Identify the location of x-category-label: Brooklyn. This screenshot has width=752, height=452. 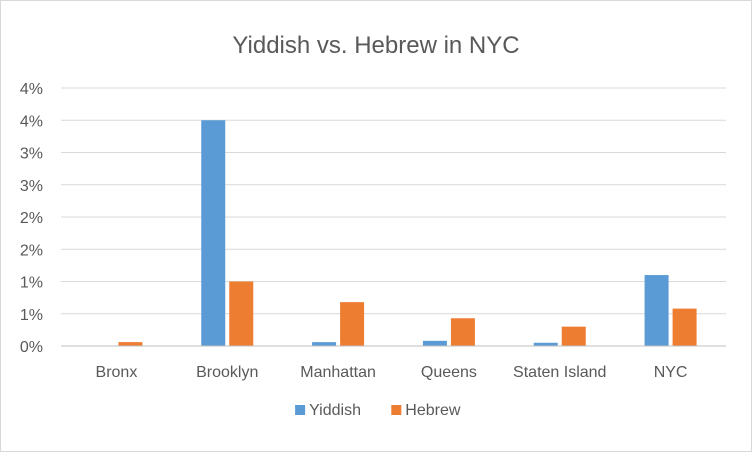
(227, 372).